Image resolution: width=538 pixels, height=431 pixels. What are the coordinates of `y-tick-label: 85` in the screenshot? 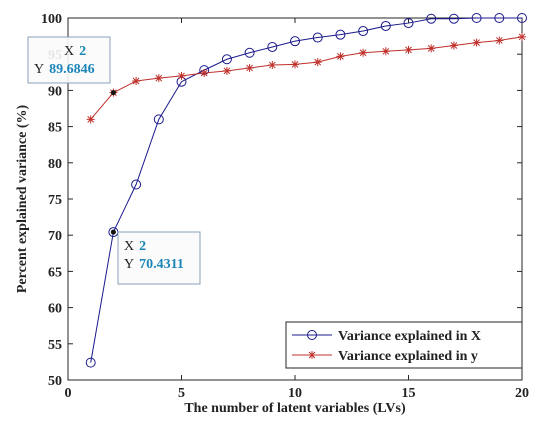 It's located at (55, 128).